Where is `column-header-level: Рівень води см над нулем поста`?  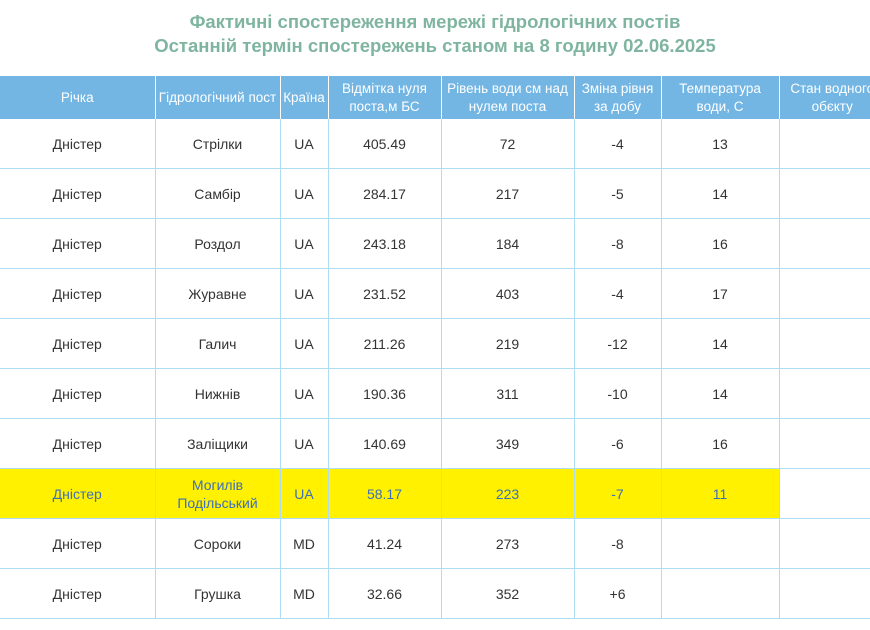
column-header-level: Рівень води см над нулем поста is located at coordinates (507, 97).